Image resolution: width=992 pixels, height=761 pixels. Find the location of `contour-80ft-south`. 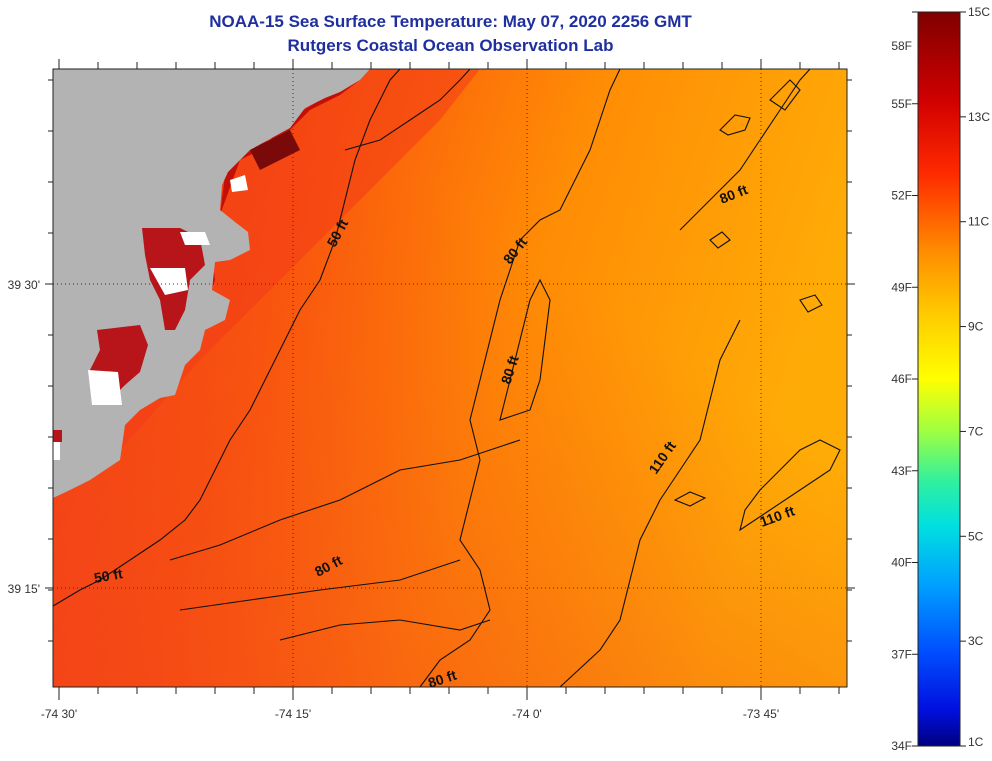

contour-80ft-south is located at coordinates (345, 500).